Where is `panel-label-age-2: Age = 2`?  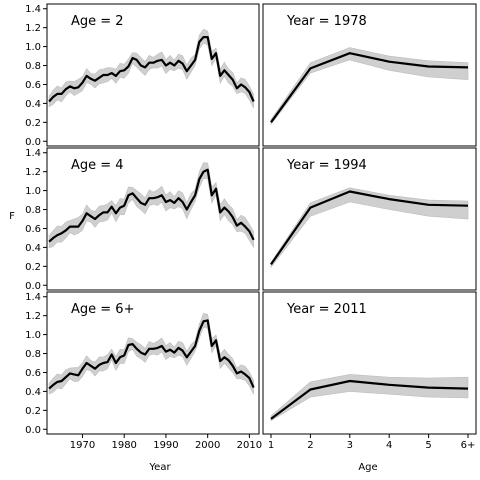 panel-label-age-2: Age = 2 is located at coordinates (97, 21).